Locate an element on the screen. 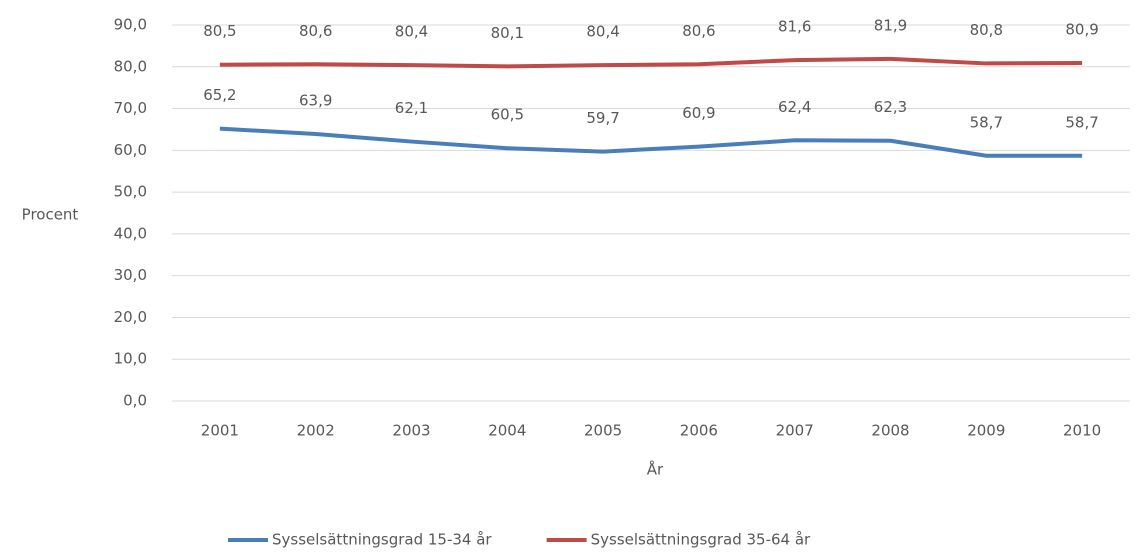  data-label: 60,5 is located at coordinates (507, 115).